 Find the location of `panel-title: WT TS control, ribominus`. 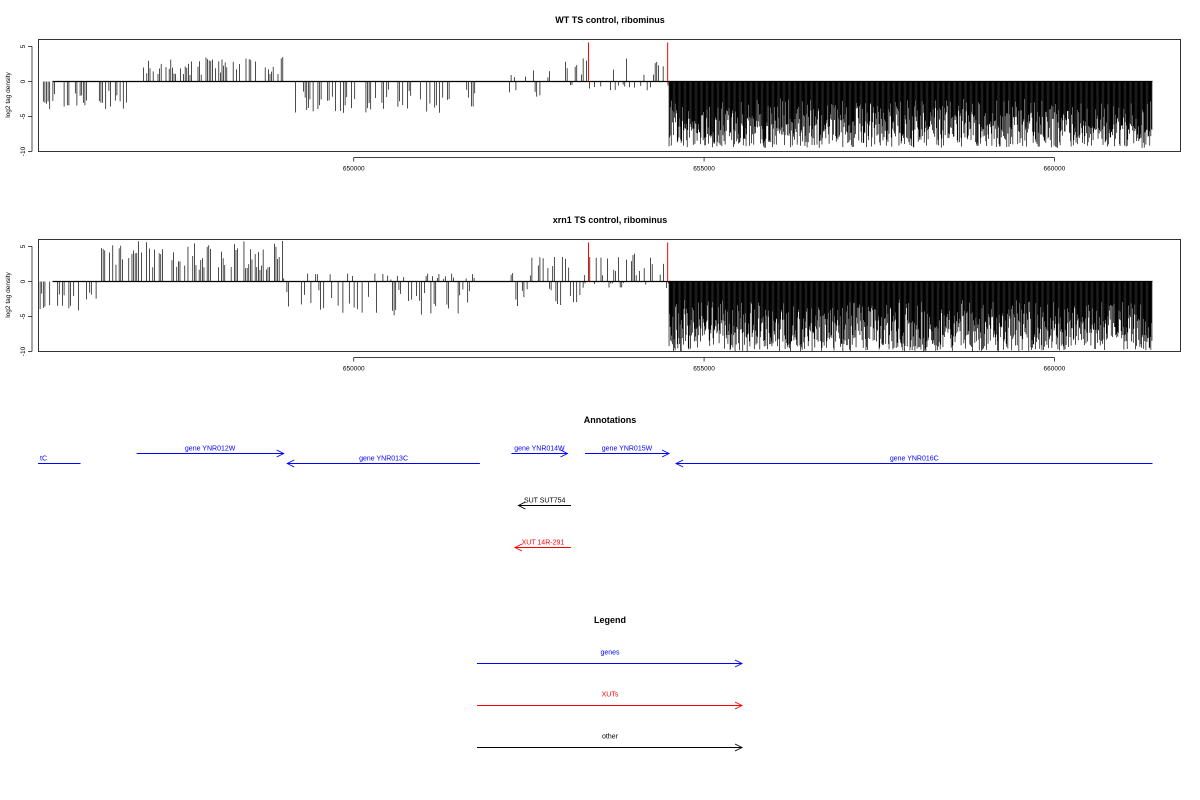

panel-title: WT TS control, ribominus is located at coordinates (610, 20).